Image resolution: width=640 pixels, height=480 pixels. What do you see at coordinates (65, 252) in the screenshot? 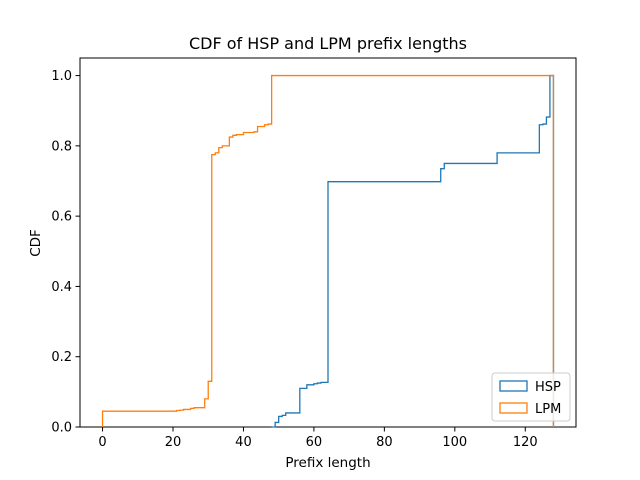
I see `y-axis-ticks: 0.0 0.2 0.4 0.6 0.8 1.0` at bounding box center [65, 252].